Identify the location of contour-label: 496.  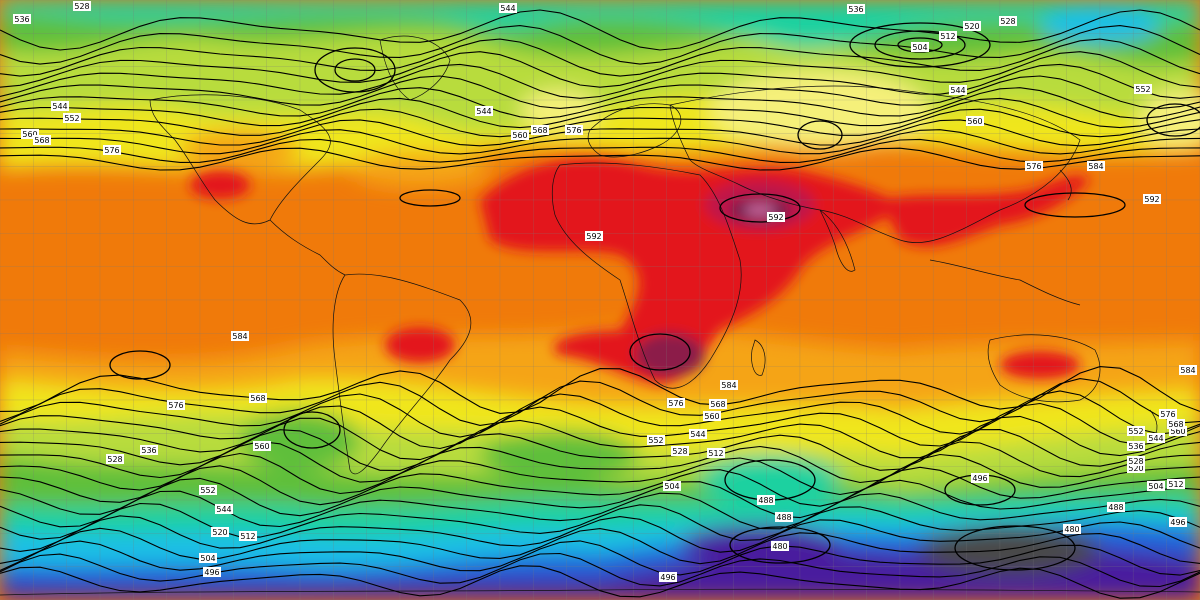
(1178, 522).